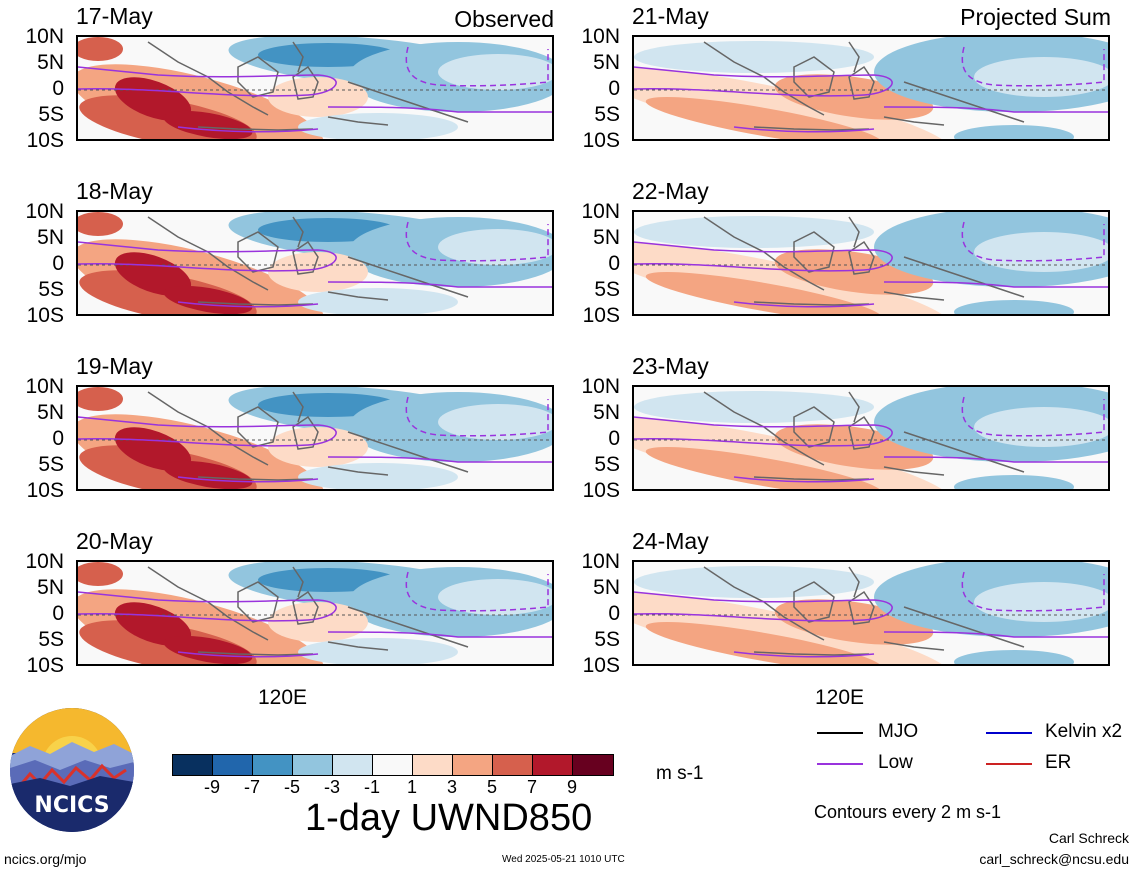 This screenshot has width=1135, height=873. I want to click on colorbar-tick-label: 3, so click(452, 787).